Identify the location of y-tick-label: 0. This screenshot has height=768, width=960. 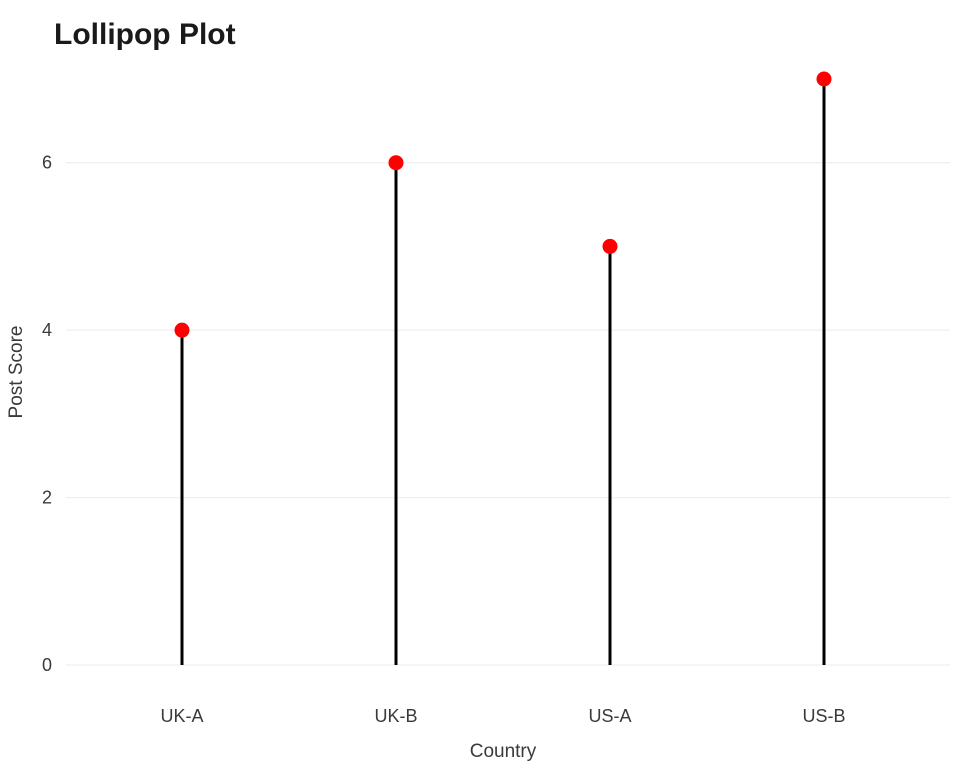
(47, 665).